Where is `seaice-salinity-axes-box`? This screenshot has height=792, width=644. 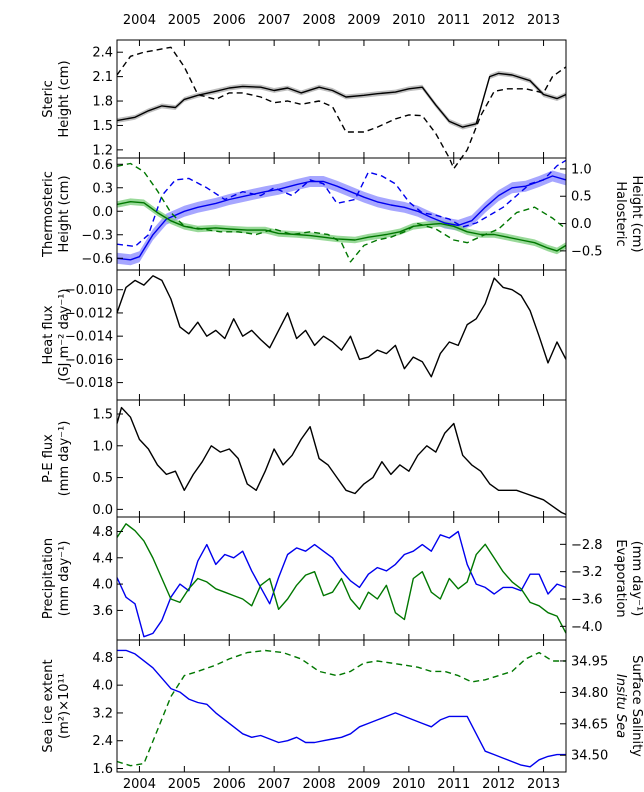 seaice-salinity-axes-box is located at coordinates (341, 706).